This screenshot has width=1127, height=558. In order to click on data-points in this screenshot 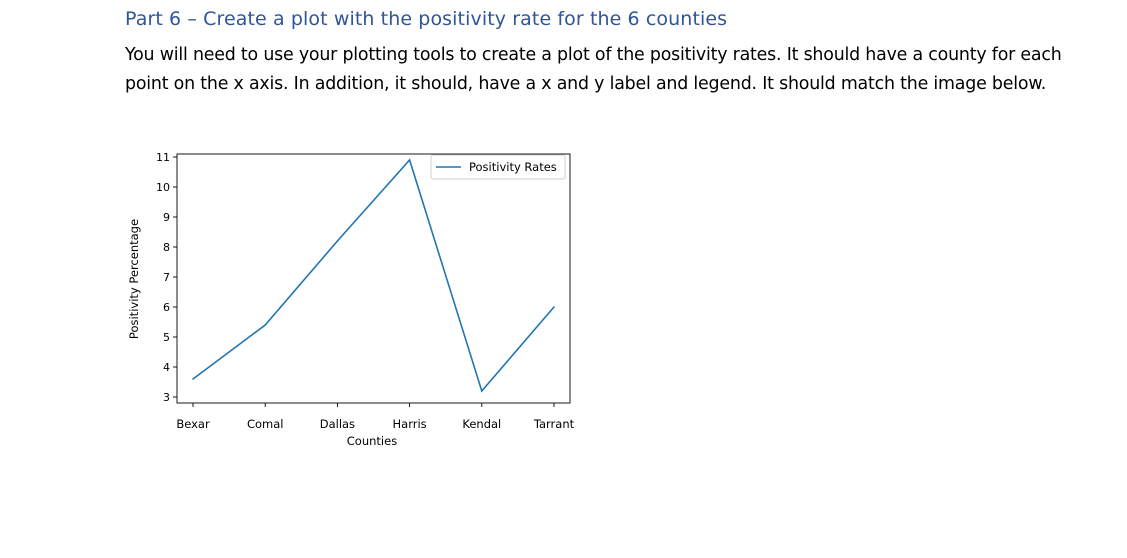, I will do `click(373, 275)`.